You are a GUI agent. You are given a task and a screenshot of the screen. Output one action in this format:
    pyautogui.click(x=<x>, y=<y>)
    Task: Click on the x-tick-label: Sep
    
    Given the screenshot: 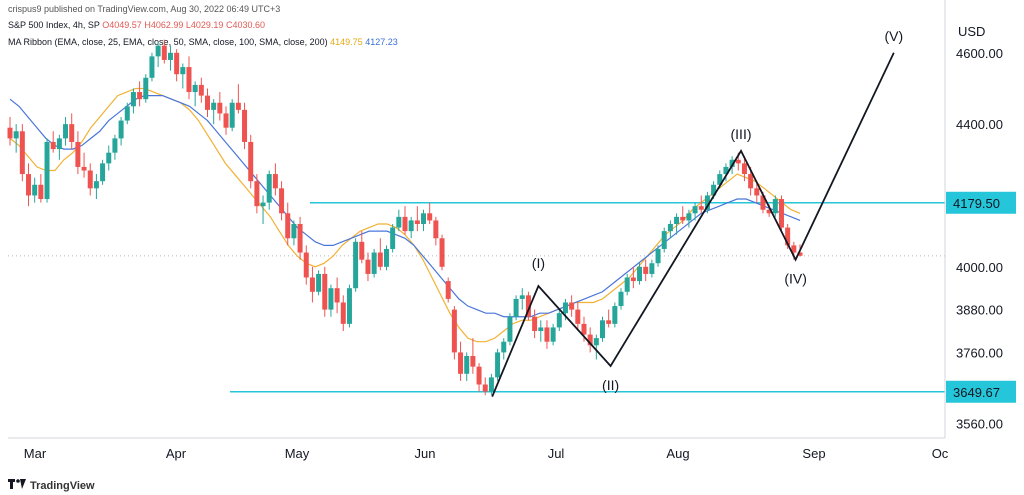 What is the action you would take?
    pyautogui.click(x=813, y=453)
    